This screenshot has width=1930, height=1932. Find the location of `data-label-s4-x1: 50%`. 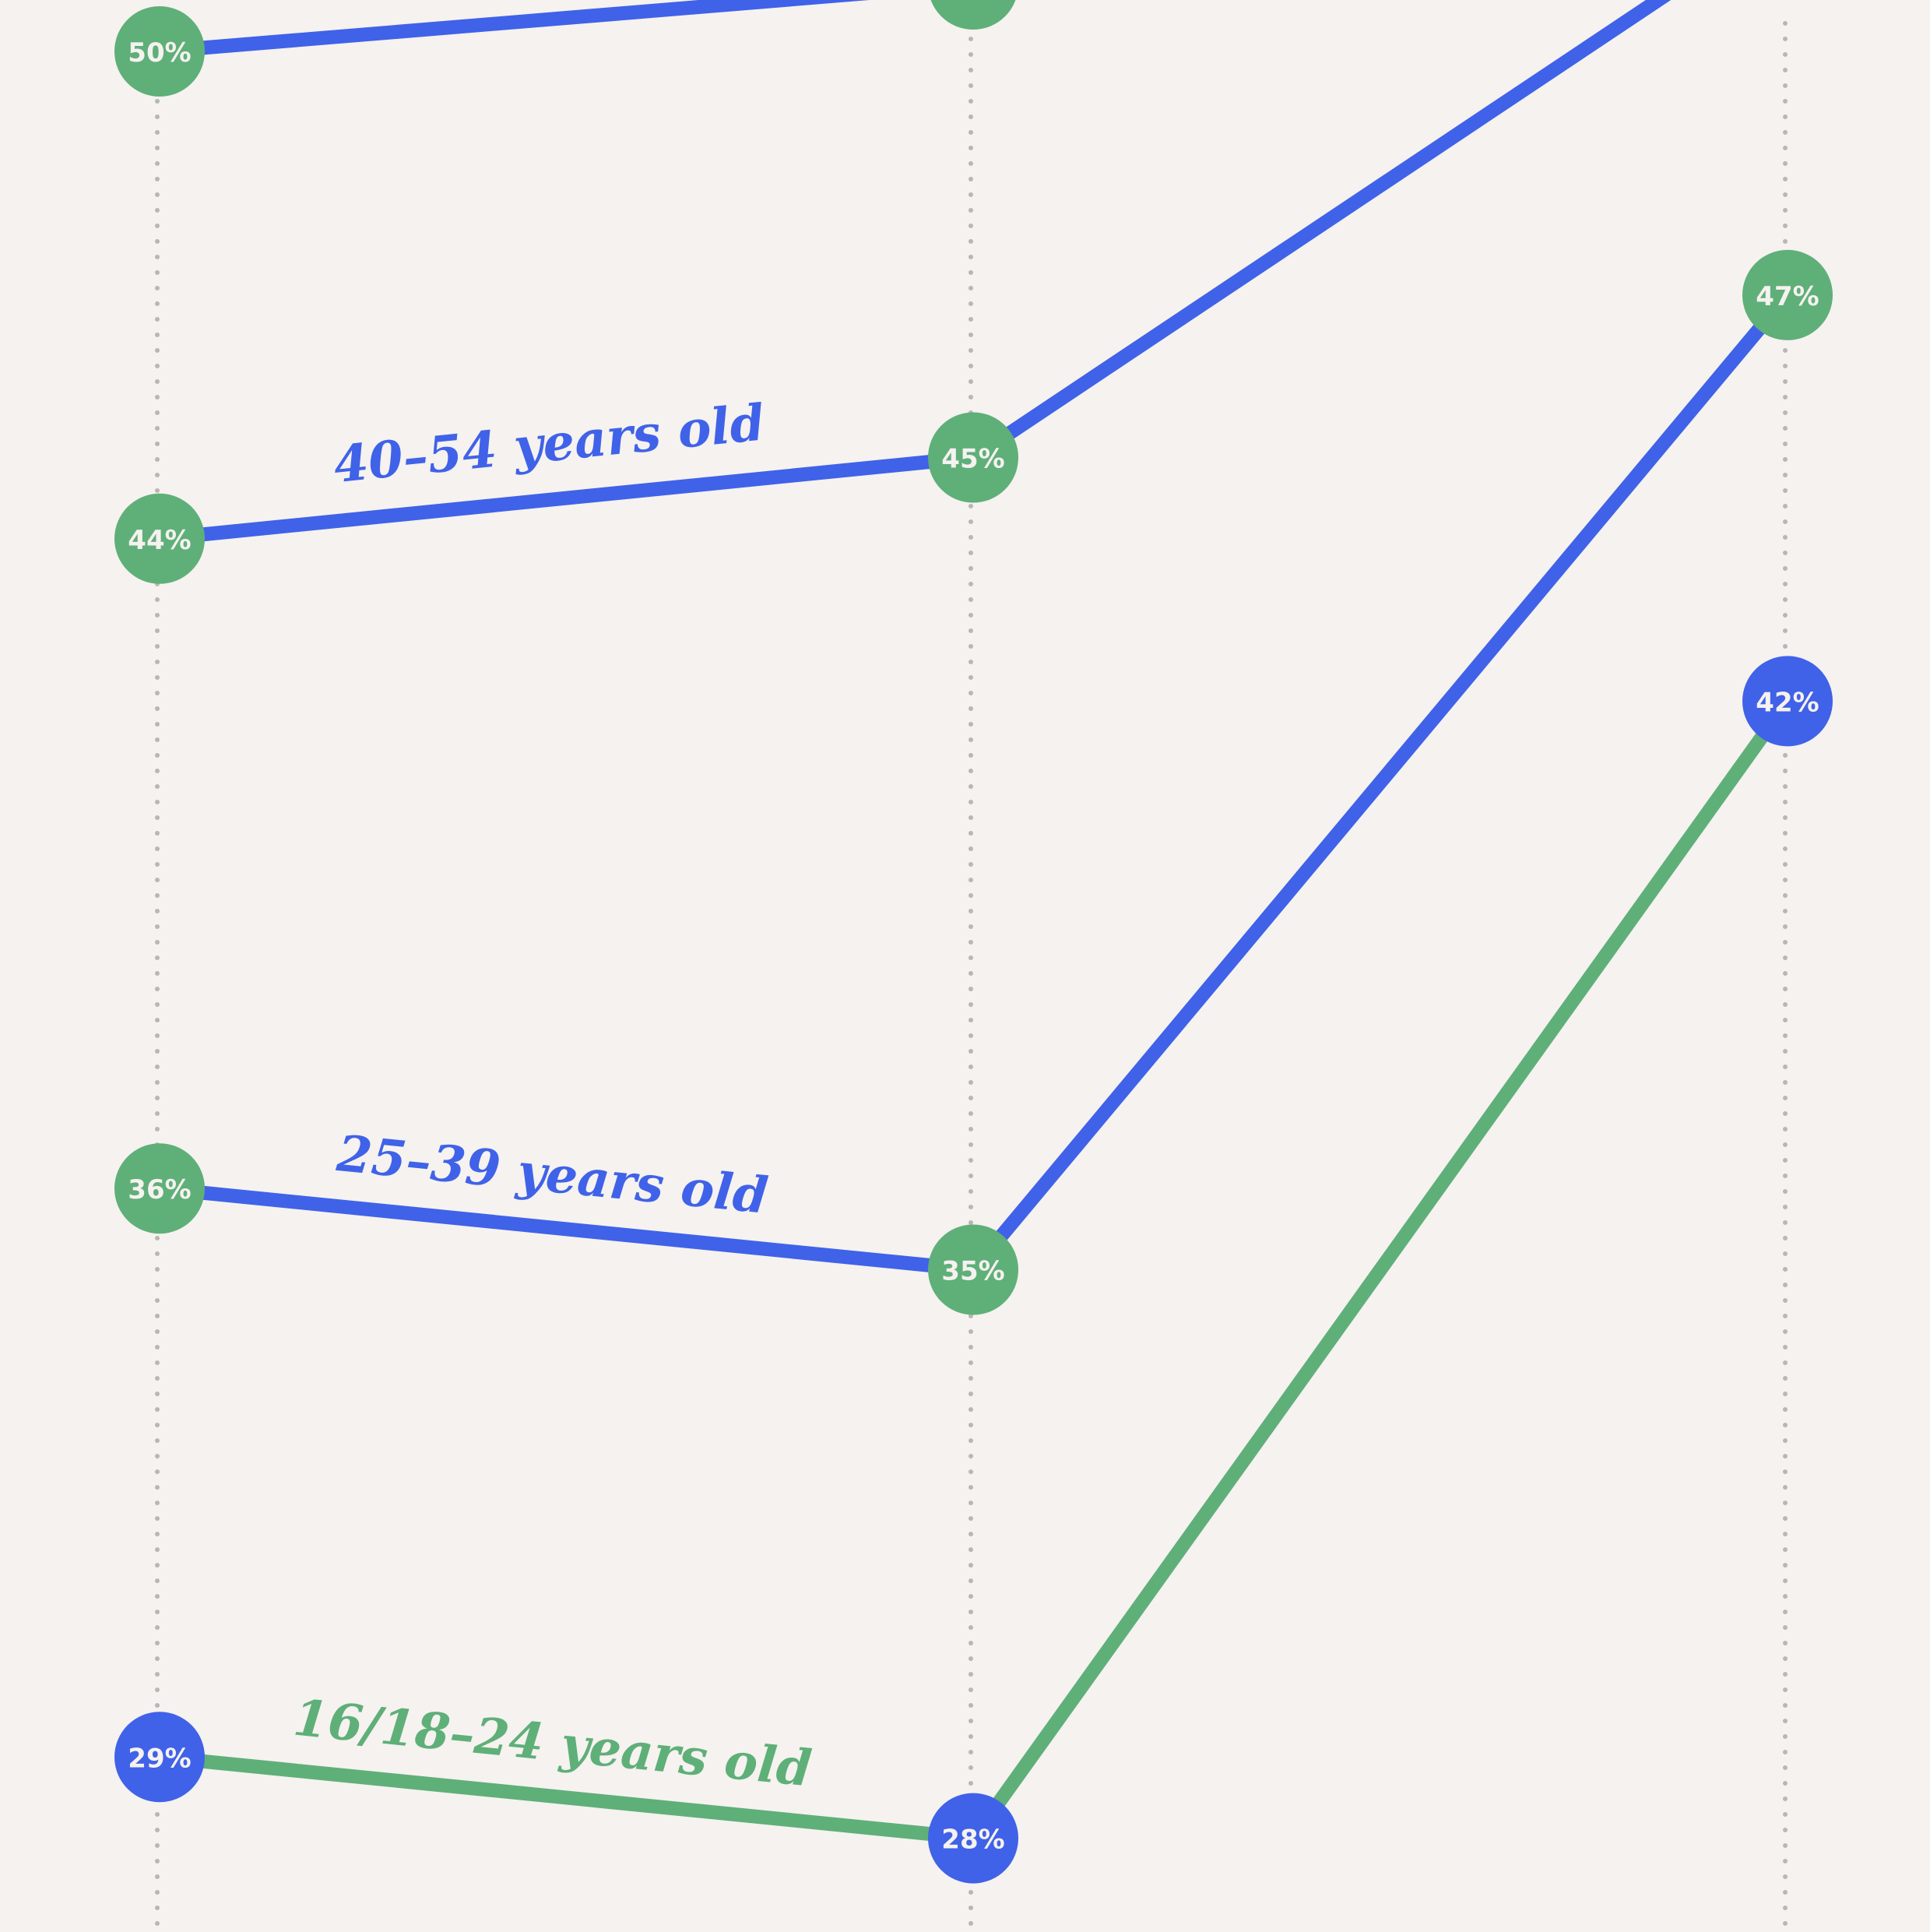

data-label-s4-x1: 50% is located at coordinates (160, 53).